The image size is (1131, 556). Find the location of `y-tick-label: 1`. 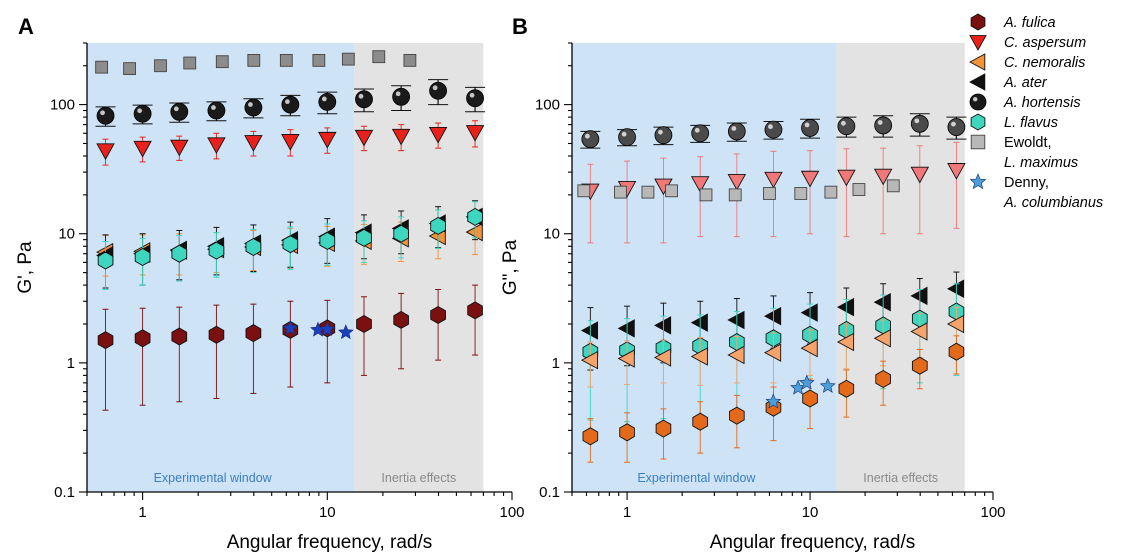

y-tick-label: 1 is located at coordinates (71, 363).